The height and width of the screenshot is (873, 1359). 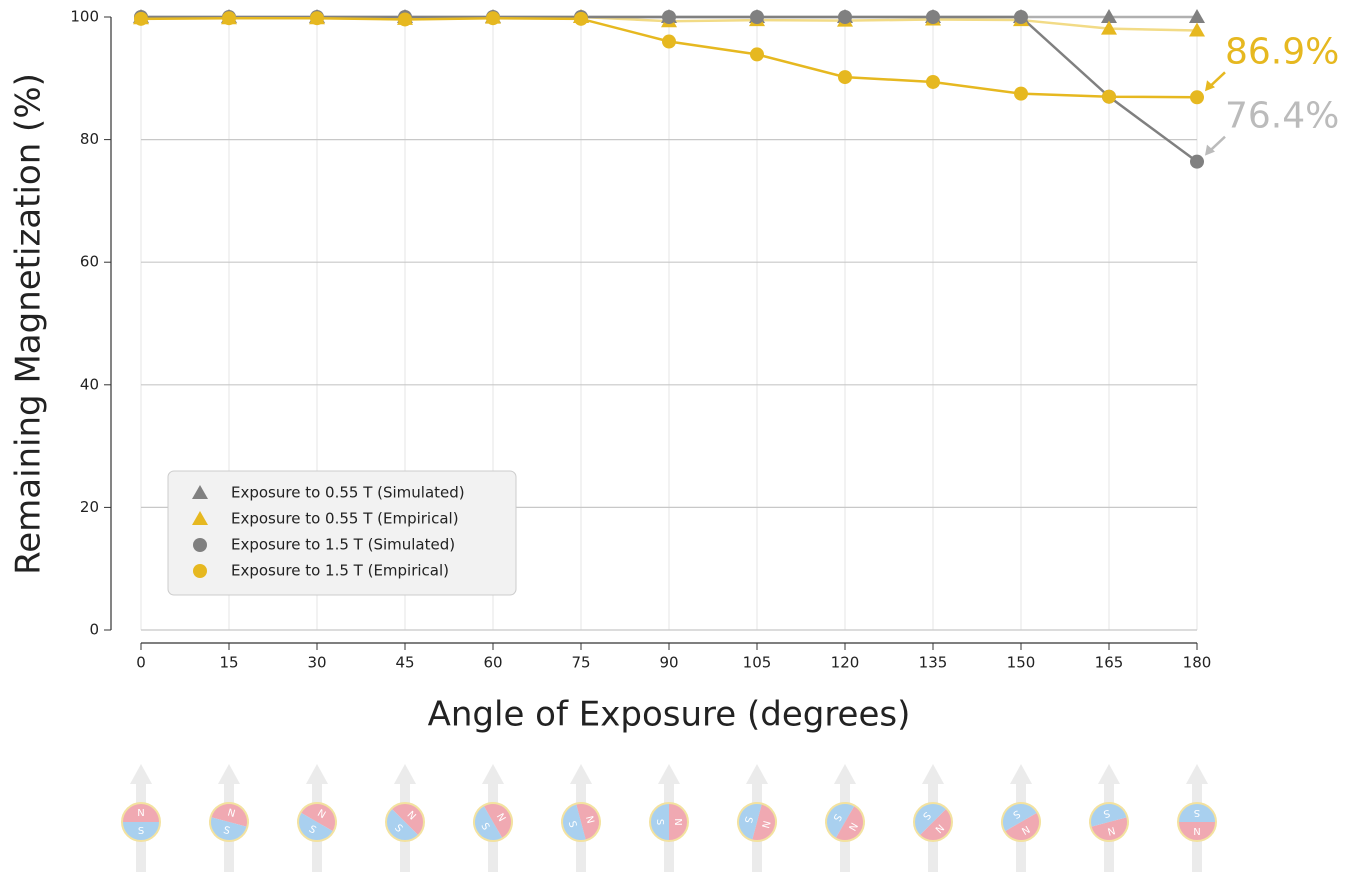 What do you see at coordinates (345, 519) in the screenshot?
I see `legend-label: Exposure to 0.55 T (Empirical)` at bounding box center [345, 519].